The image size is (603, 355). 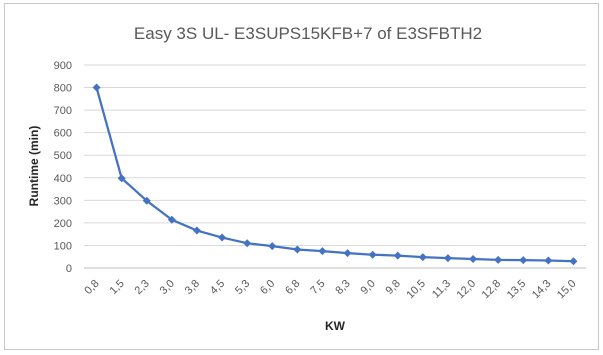 What do you see at coordinates (342, 287) in the screenshot?
I see `x-tick-label: 8,3` at bounding box center [342, 287].